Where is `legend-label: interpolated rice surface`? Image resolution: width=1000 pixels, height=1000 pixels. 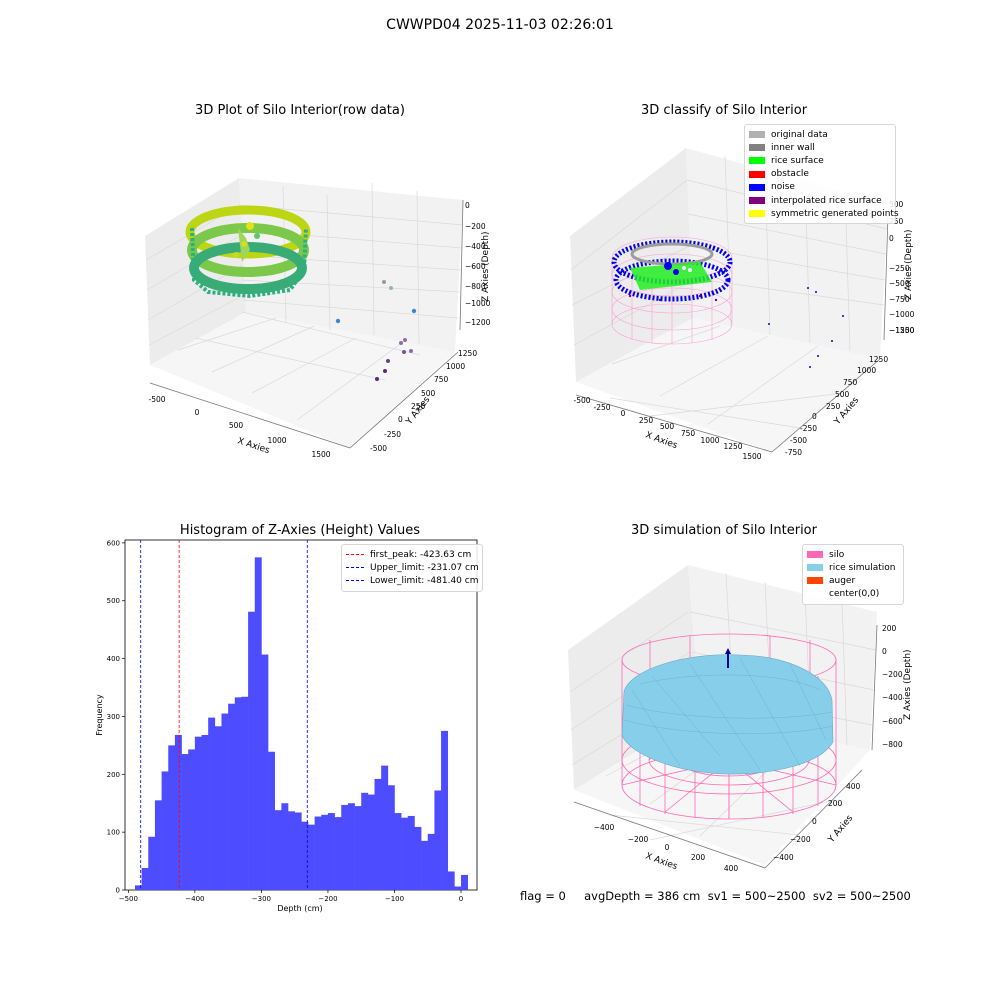 legend-label: interpolated rice surface is located at coordinates (826, 200).